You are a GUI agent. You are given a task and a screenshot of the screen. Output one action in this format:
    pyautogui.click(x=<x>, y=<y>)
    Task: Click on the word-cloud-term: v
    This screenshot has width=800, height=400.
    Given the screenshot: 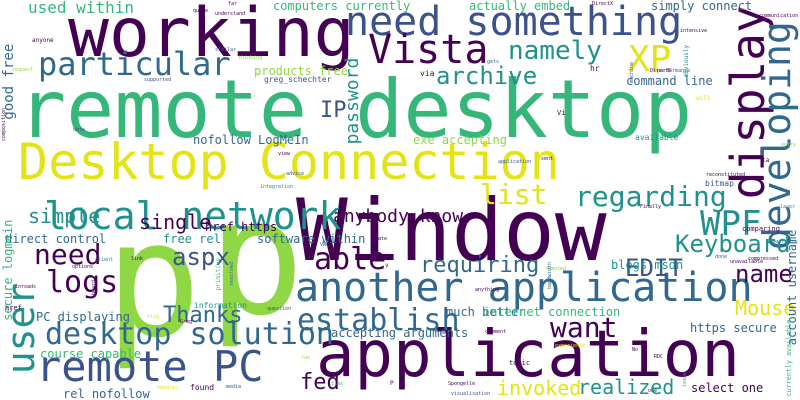 What is the action you would take?
    pyautogui.click(x=387, y=265)
    